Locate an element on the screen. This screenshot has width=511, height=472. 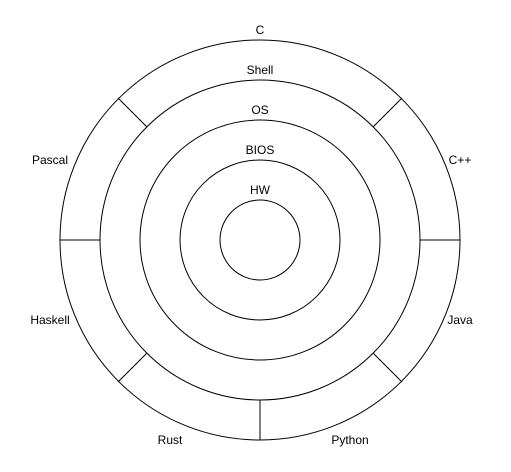
hw-label: HW is located at coordinates (260, 190).